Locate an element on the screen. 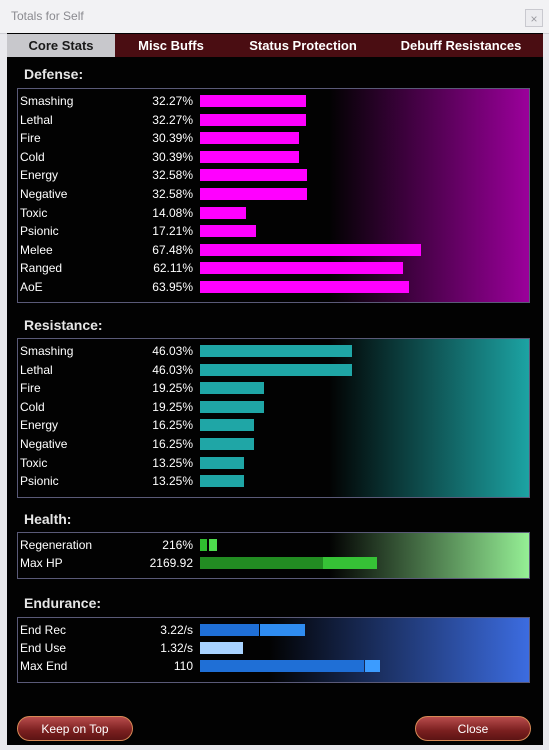 The image size is (549, 750). defense-row: Toxic 14.08% is located at coordinates (273, 213).